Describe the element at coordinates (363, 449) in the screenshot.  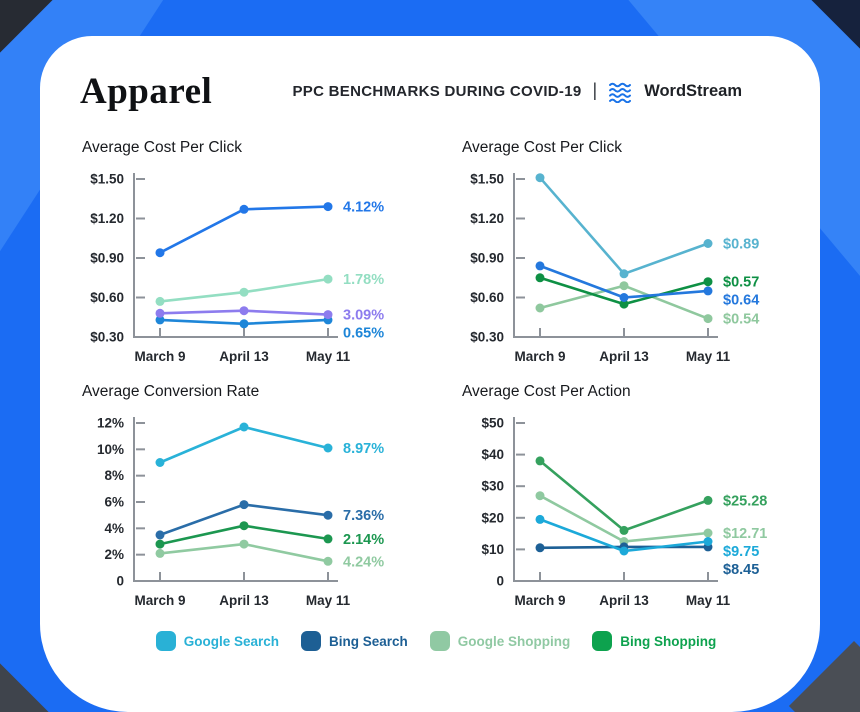
I see `series-end-label: 8.97%` at that location.